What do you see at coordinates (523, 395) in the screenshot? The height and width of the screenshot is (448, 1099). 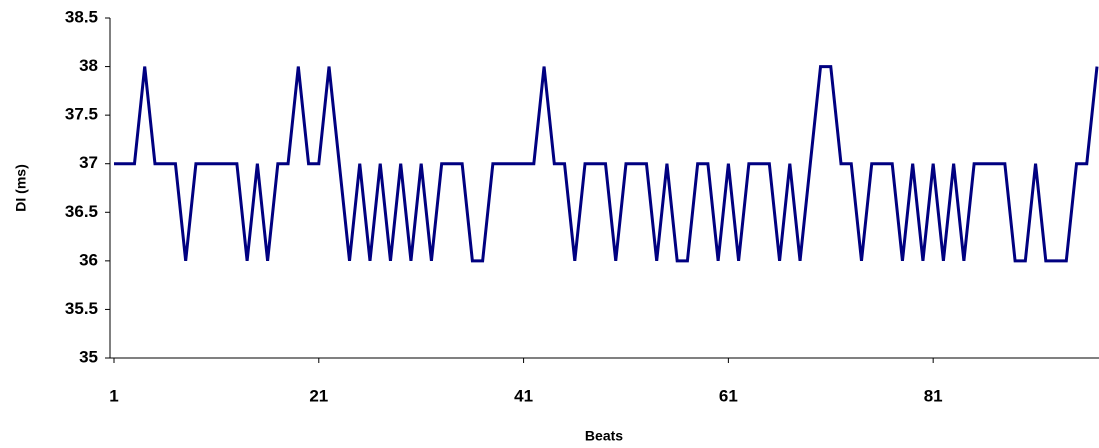 I see `x-tick-label: 41` at bounding box center [523, 395].